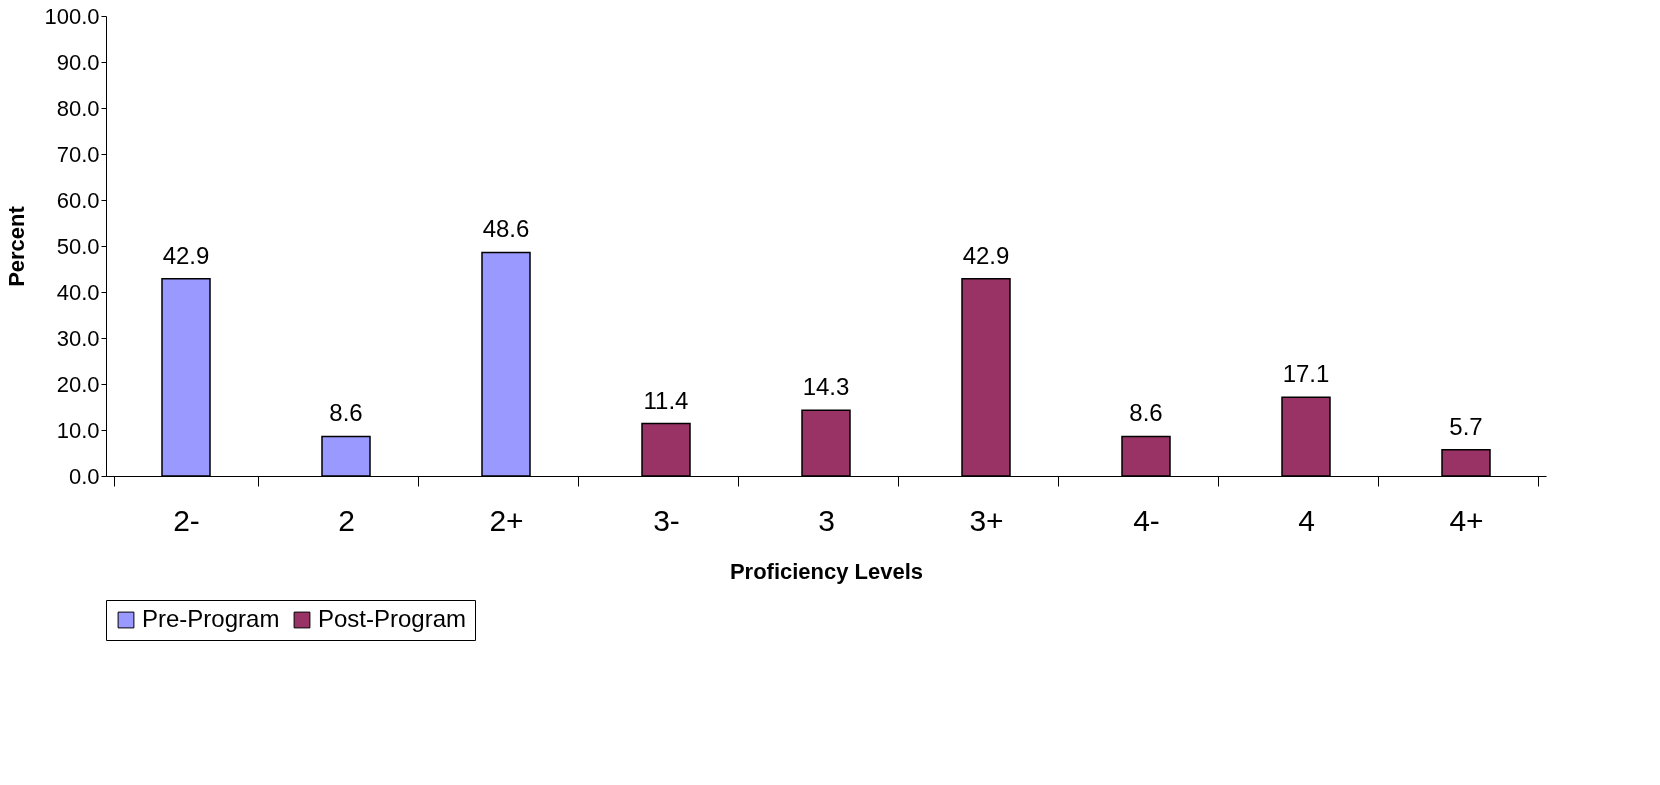  Describe the element at coordinates (78, 200) in the screenshot. I see `y-tick-label: 60.0` at that location.